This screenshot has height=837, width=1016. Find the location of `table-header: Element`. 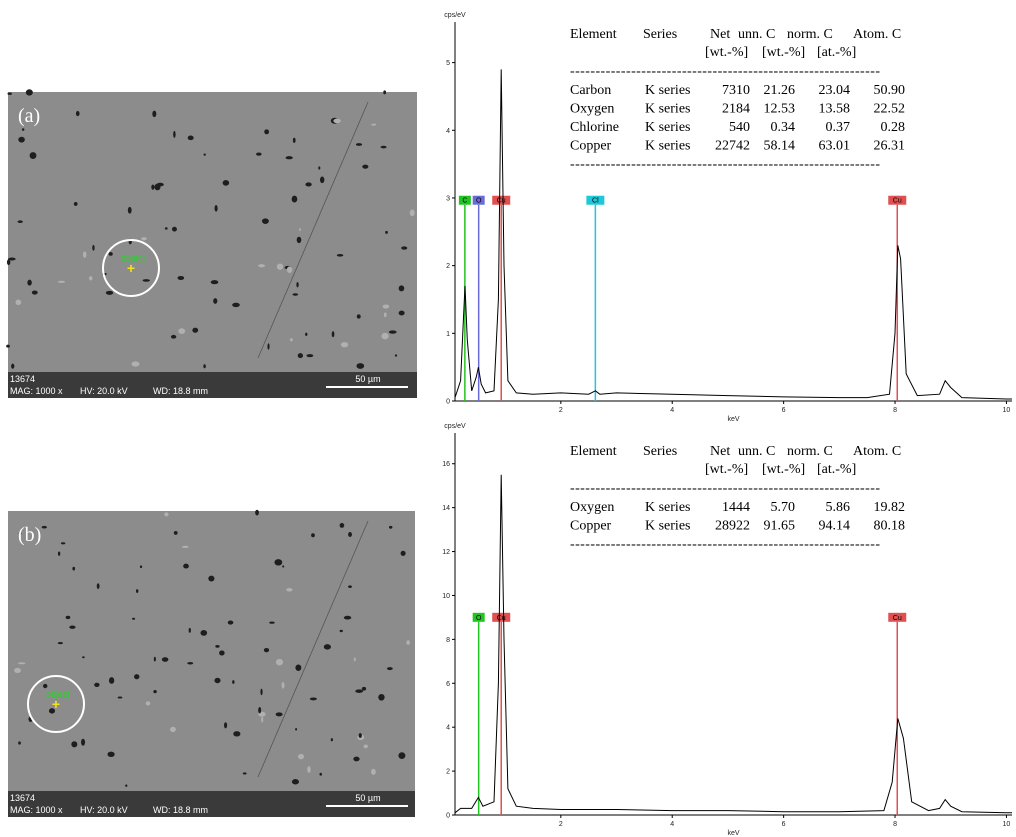

table-header: Element is located at coordinates (593, 34).